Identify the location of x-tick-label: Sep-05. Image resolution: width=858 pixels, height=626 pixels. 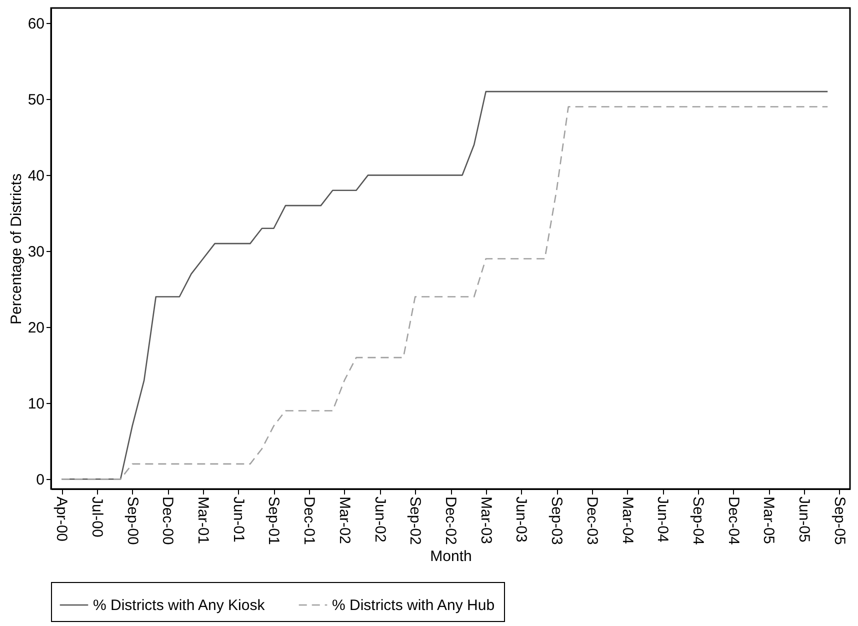
(839, 520).